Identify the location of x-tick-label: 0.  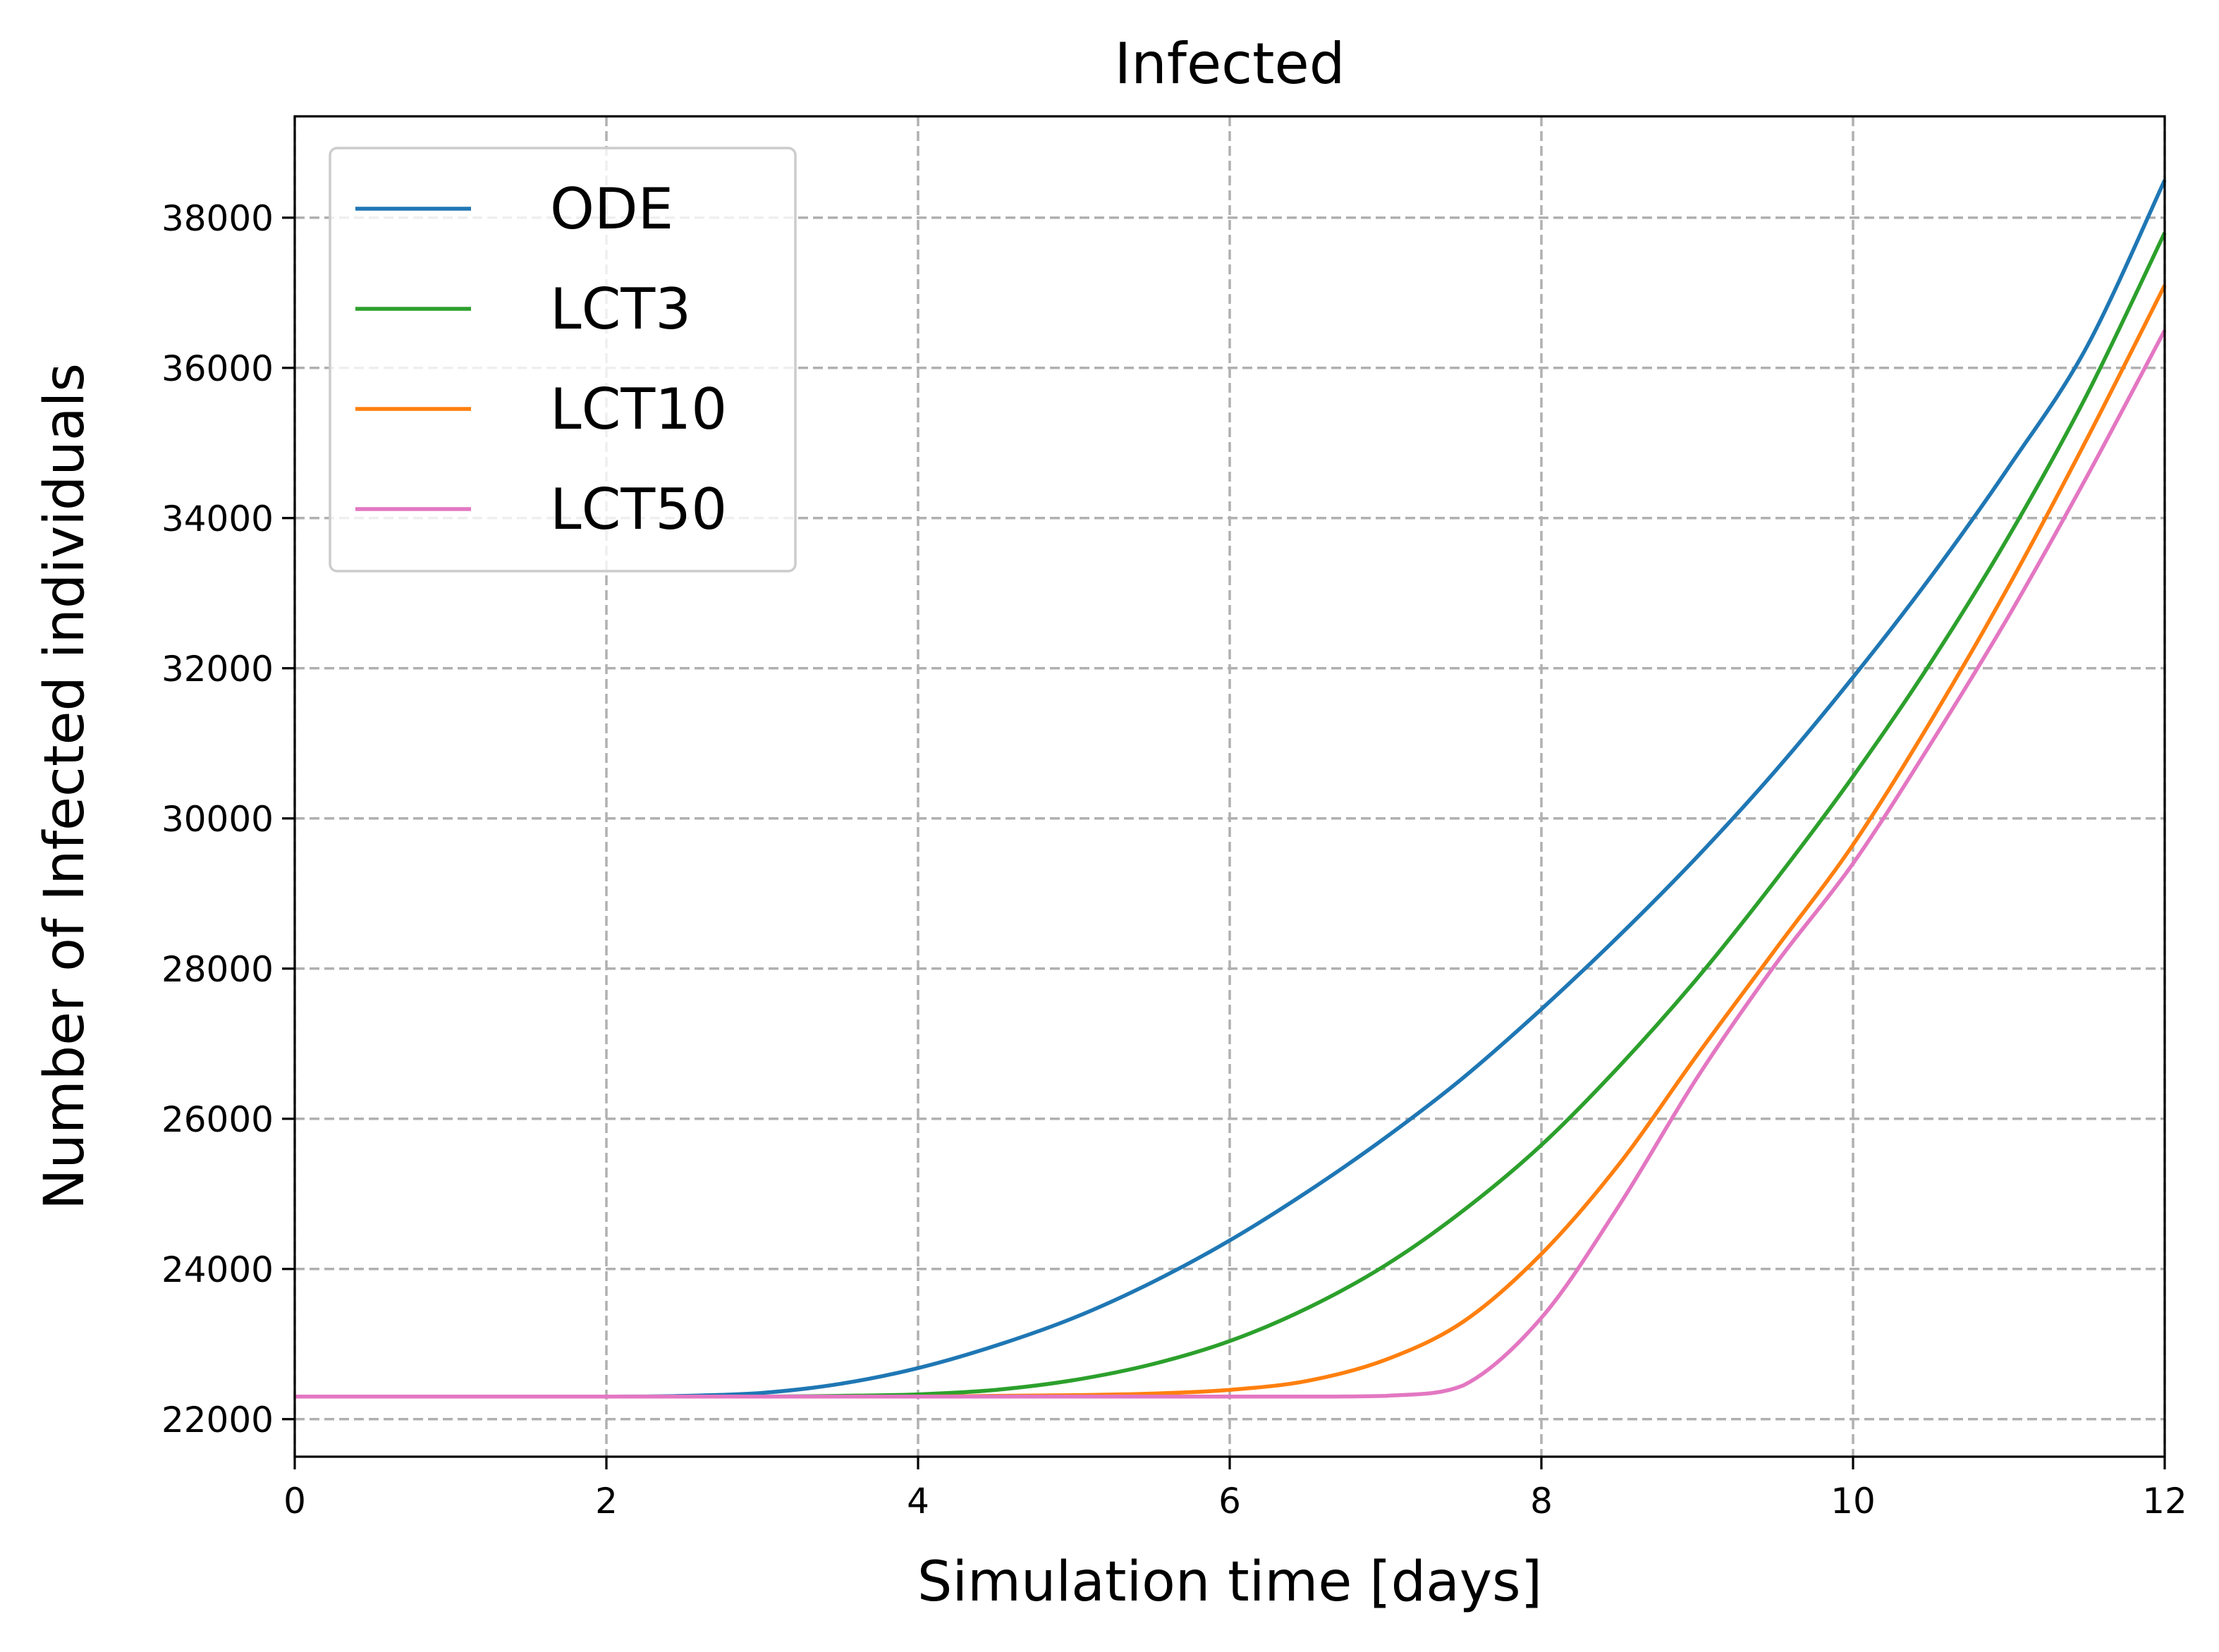
(294, 1502).